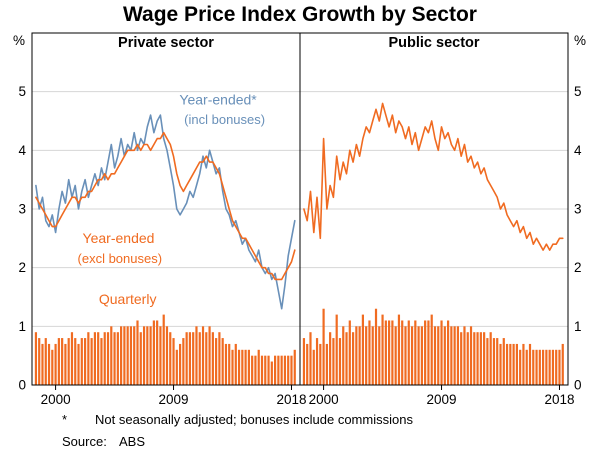 Image resolution: width=600 pixels, height=462 pixels. I want to click on svg-text: Year-ended, so click(119, 238).